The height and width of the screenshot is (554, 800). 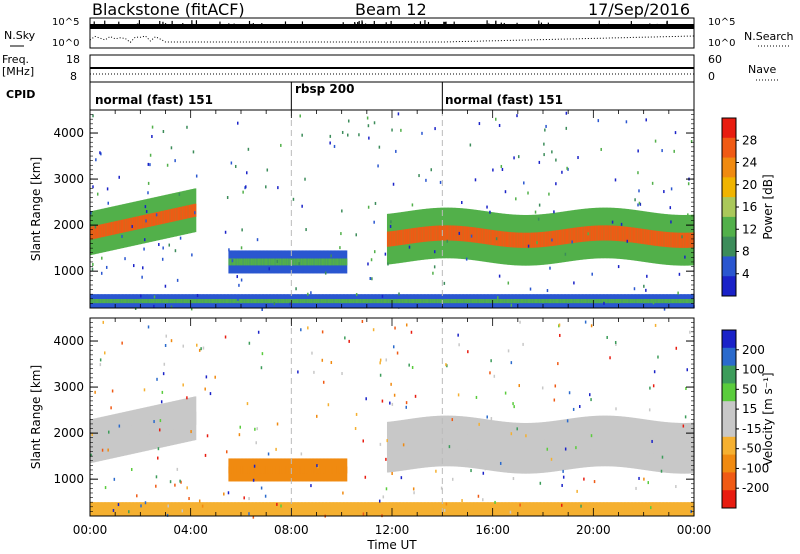 What do you see at coordinates (749, 389) in the screenshot?
I see `colorbar-tick-label: 50` at bounding box center [749, 389].